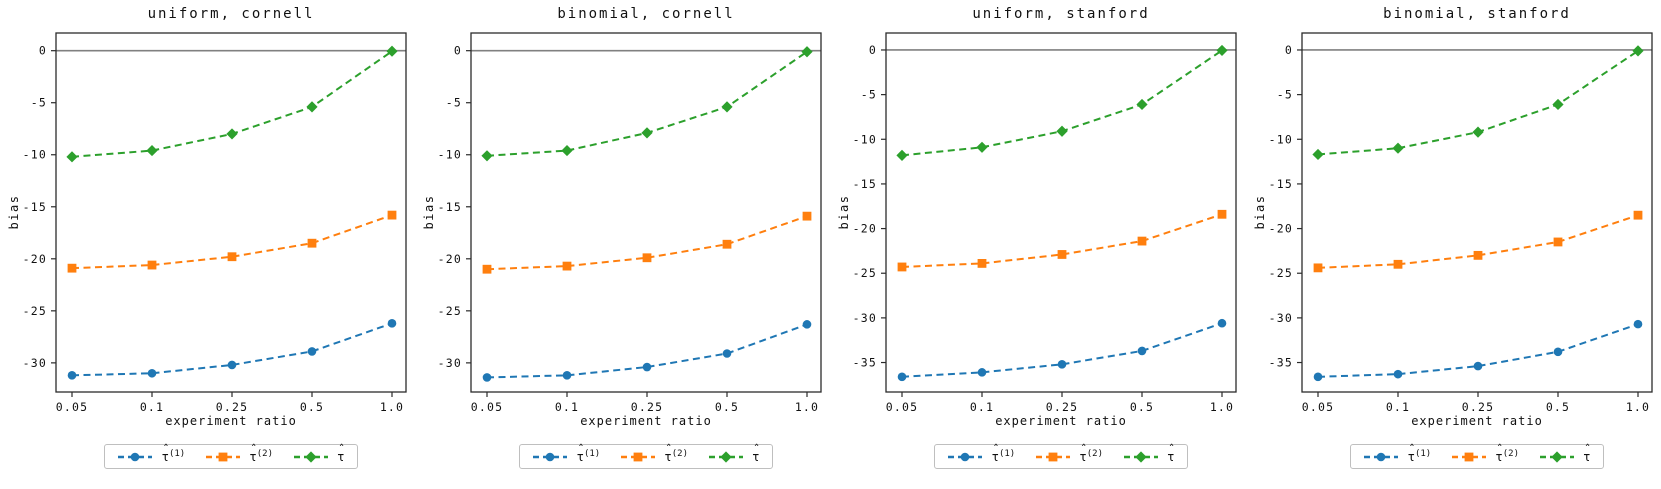 This screenshot has height=489, width=1661. I want to click on legend-label: ˆ τ(2), so click(1091, 453).